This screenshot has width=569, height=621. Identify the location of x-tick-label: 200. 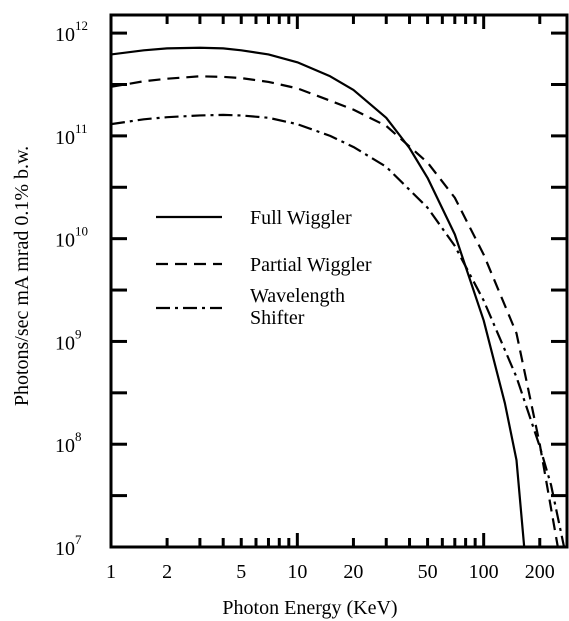
(540, 572).